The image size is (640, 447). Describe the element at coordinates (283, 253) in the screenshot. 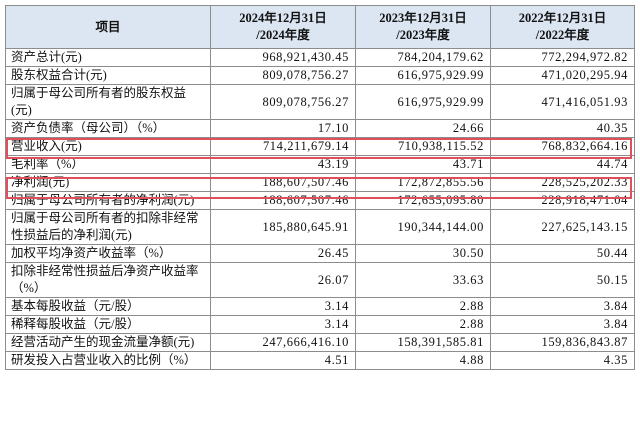

I see `value-cell: 26.45` at that location.